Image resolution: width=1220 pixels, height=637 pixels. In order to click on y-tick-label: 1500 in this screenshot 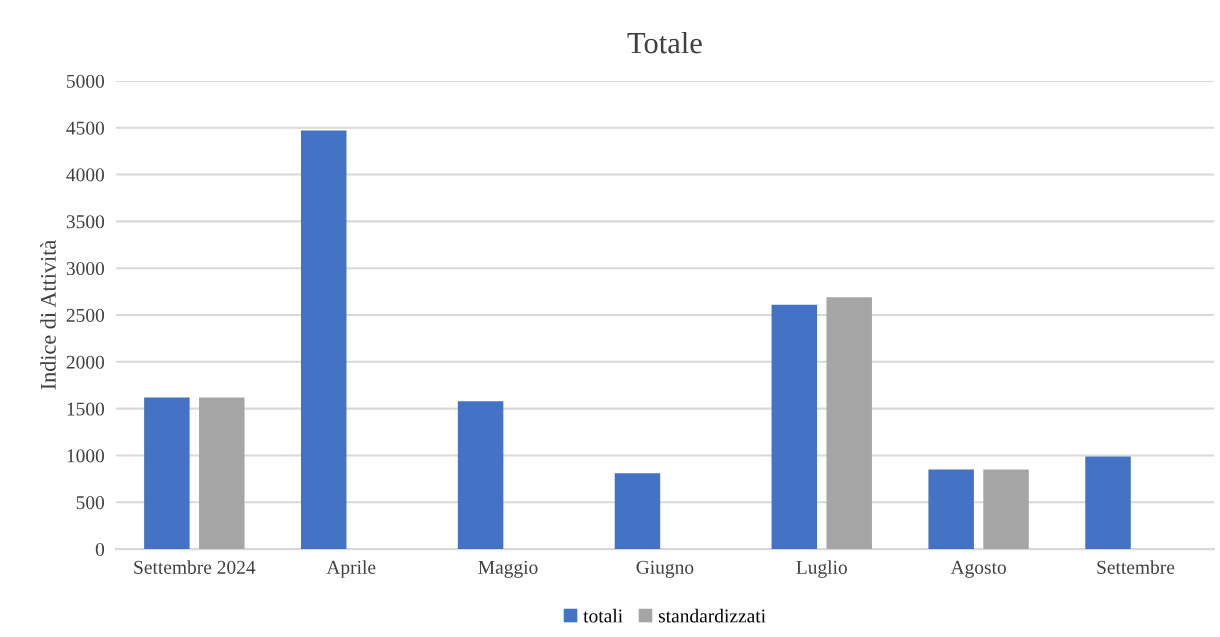, I will do `click(86, 409)`.